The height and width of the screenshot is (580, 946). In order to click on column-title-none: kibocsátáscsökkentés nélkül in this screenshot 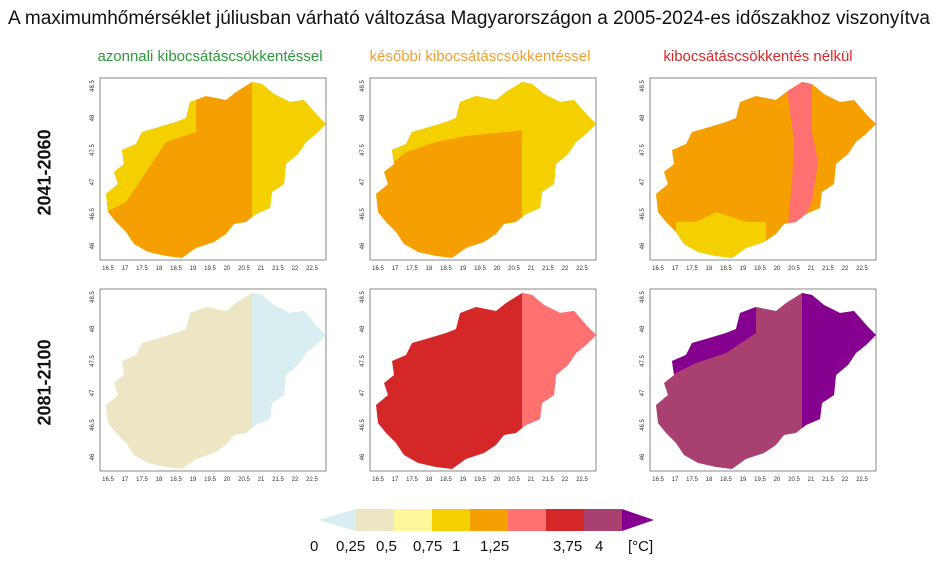, I will do `click(758, 56)`.